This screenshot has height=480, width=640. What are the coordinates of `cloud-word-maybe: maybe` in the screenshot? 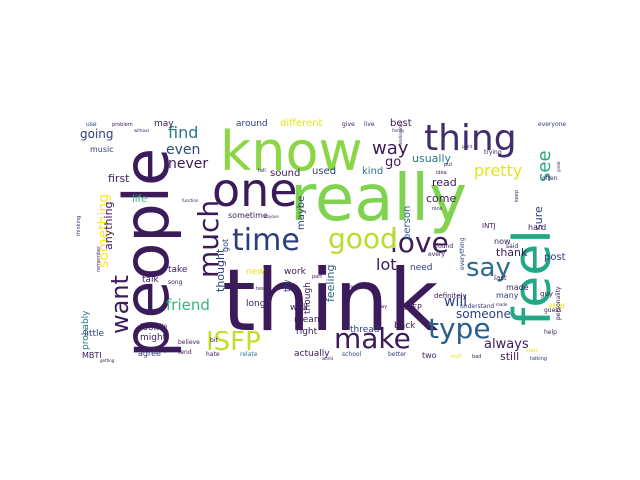 It's located at (301, 213).